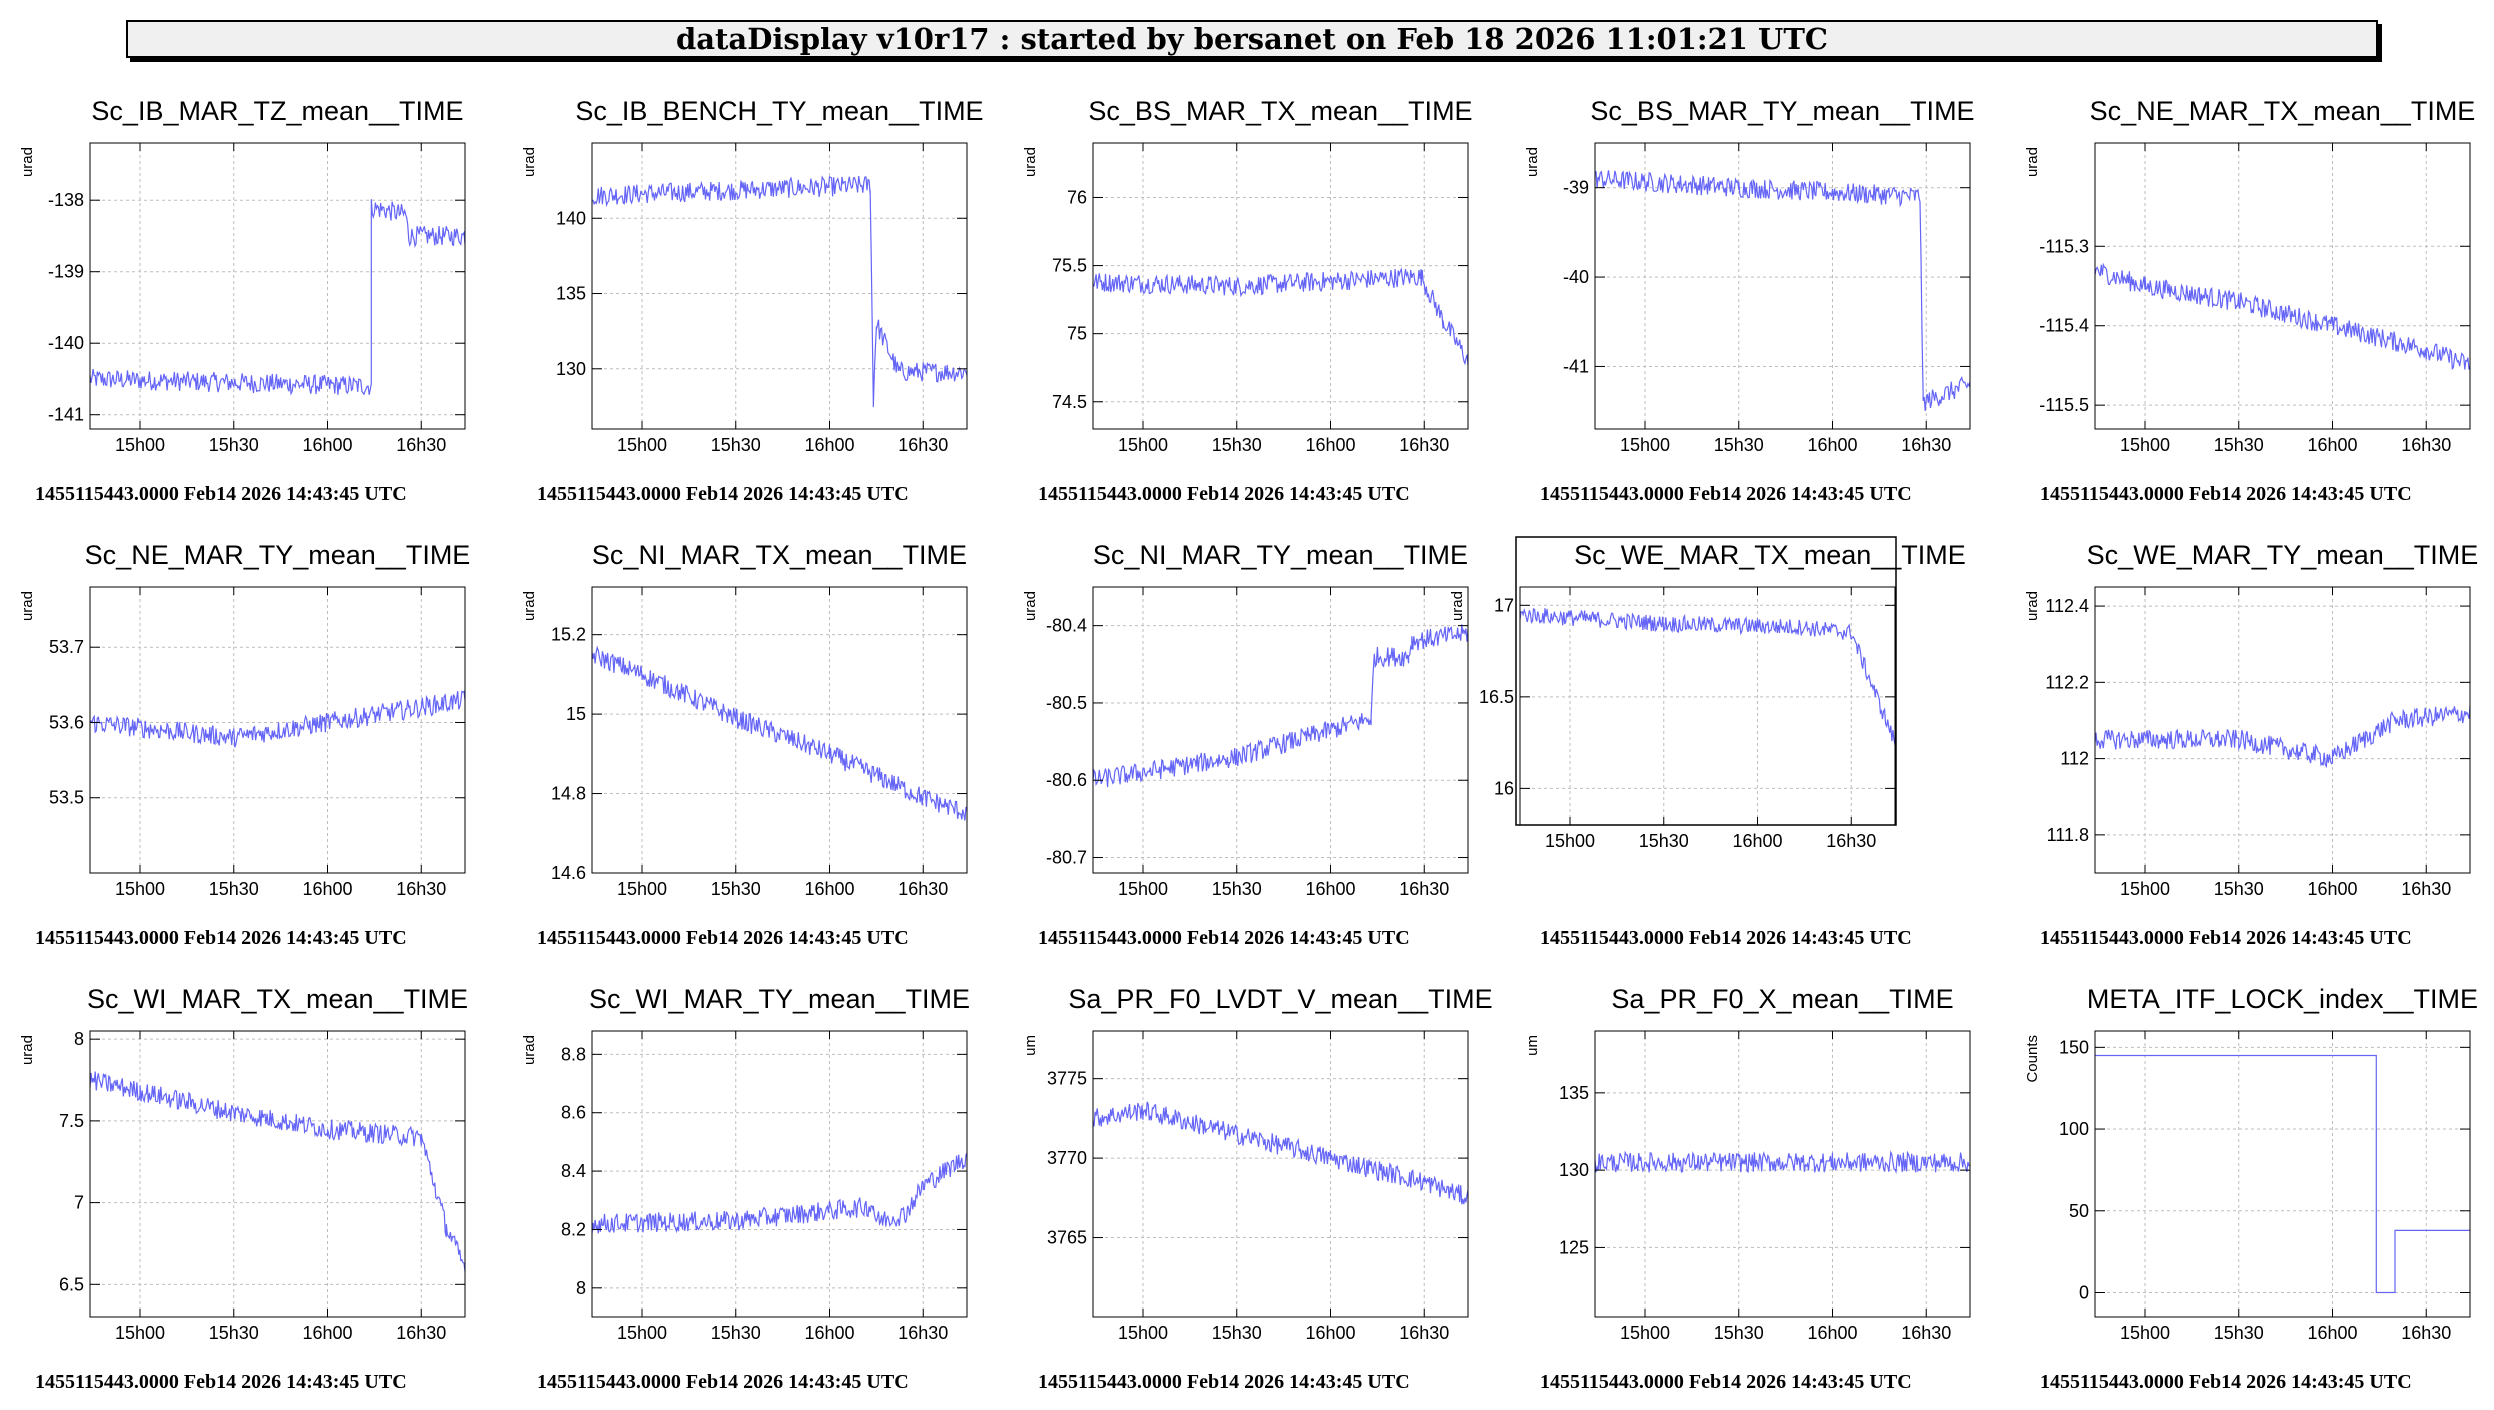  Describe the element at coordinates (2074, 759) in the screenshot. I see `y-tick-label: 112` at that location.